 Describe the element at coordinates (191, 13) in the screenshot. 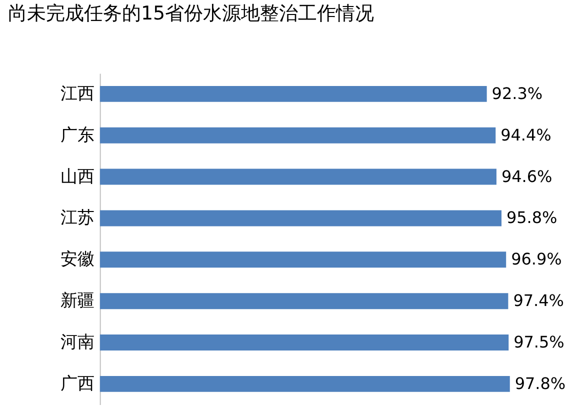

I see `chart-title: 尚未完成任务的15省份水源地整治工作情况` at that location.